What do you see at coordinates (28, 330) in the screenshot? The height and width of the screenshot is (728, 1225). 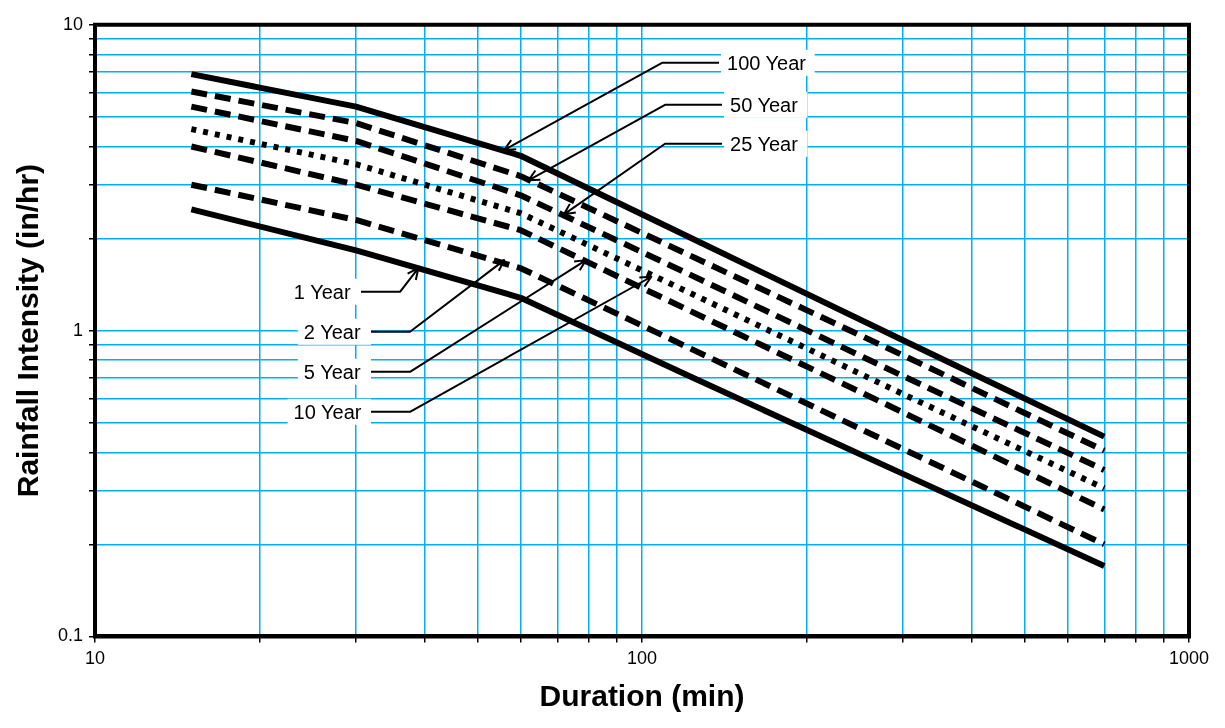 I see `y-axis-title: Rainfall Intensity (in/hr)` at bounding box center [28, 330].